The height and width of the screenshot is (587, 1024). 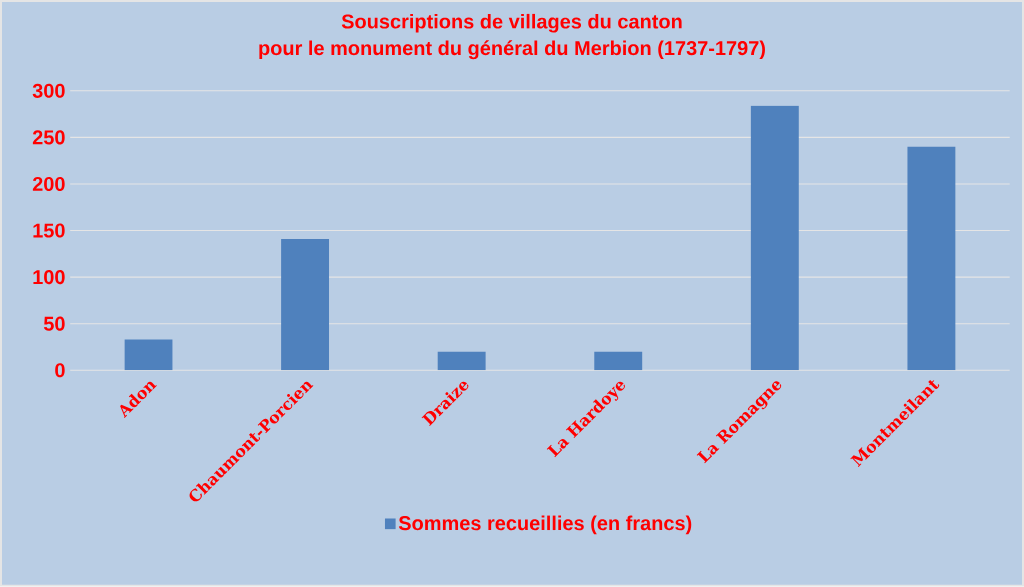 What do you see at coordinates (54, 323) in the screenshot?
I see `y-tick-label: 50` at bounding box center [54, 323].